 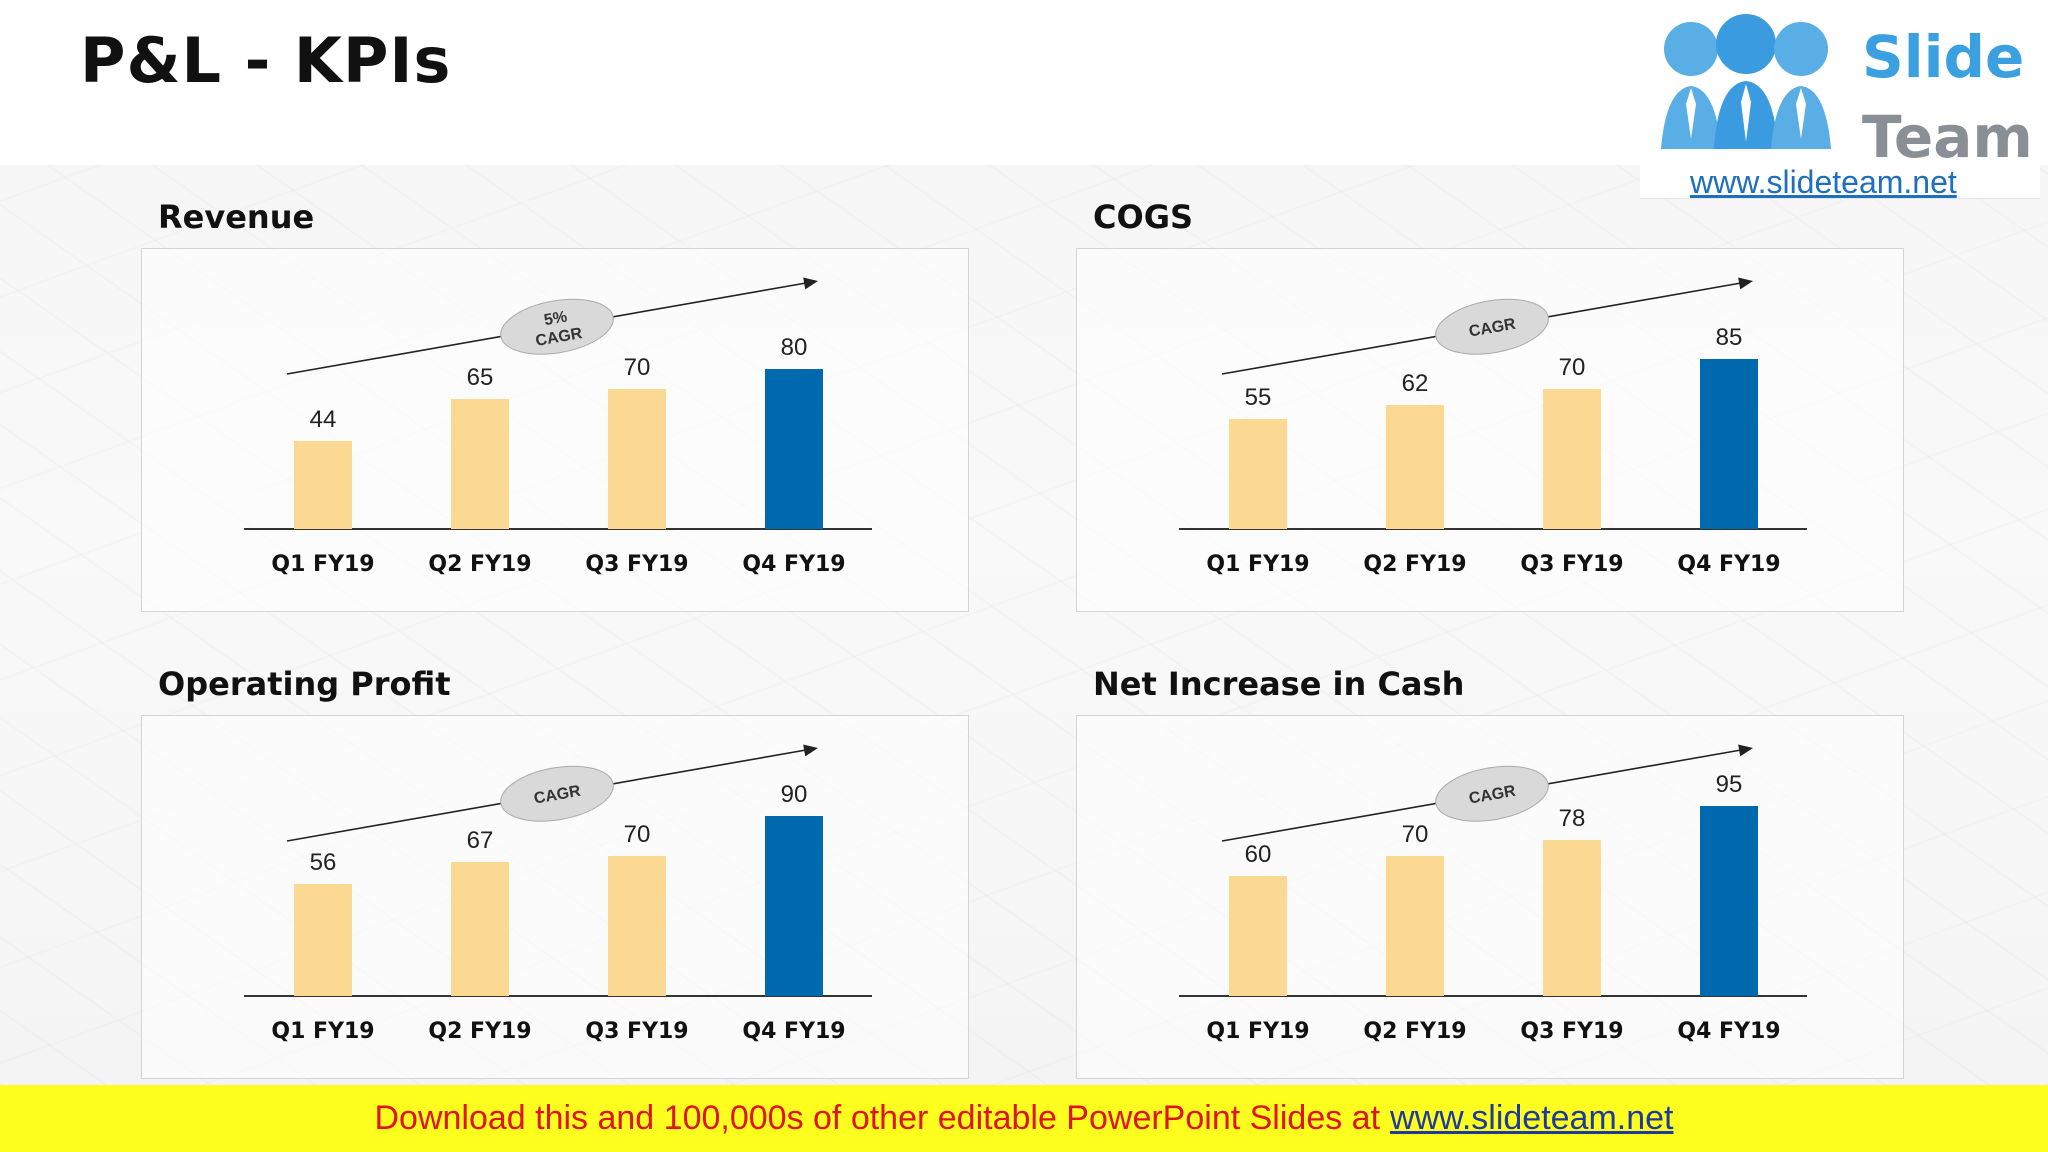 I want to click on logo-text-team: Team, so click(x=1947, y=137).